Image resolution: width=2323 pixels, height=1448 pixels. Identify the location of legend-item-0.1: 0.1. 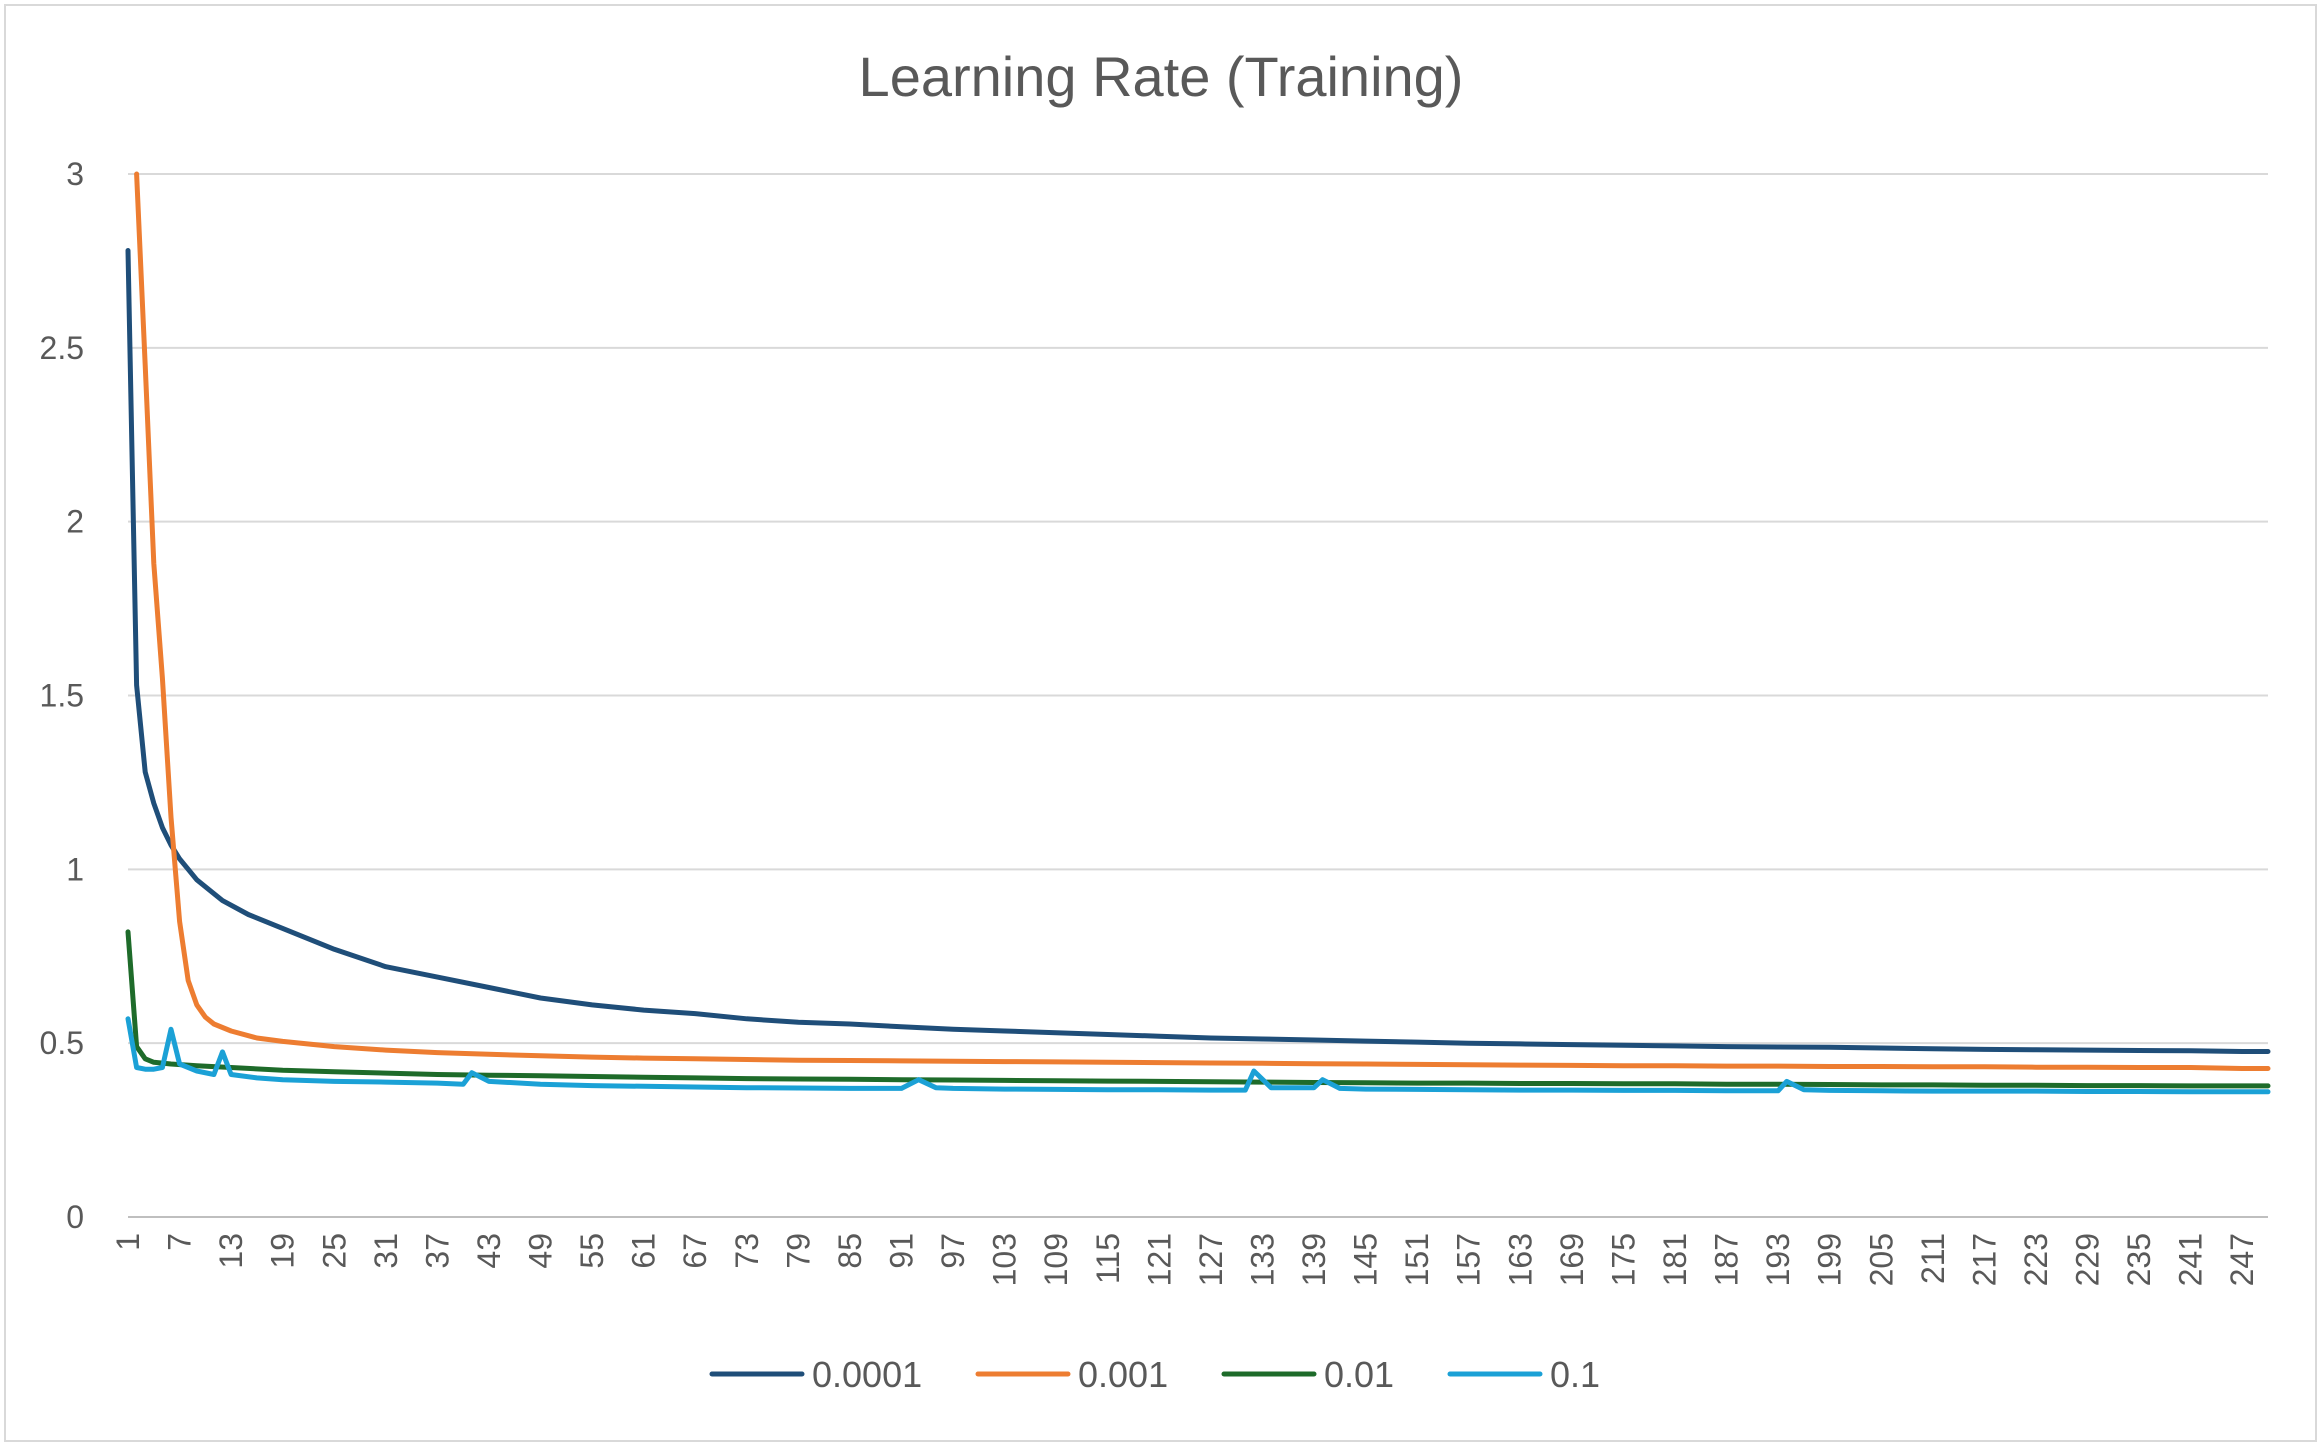
(1523, 1374).